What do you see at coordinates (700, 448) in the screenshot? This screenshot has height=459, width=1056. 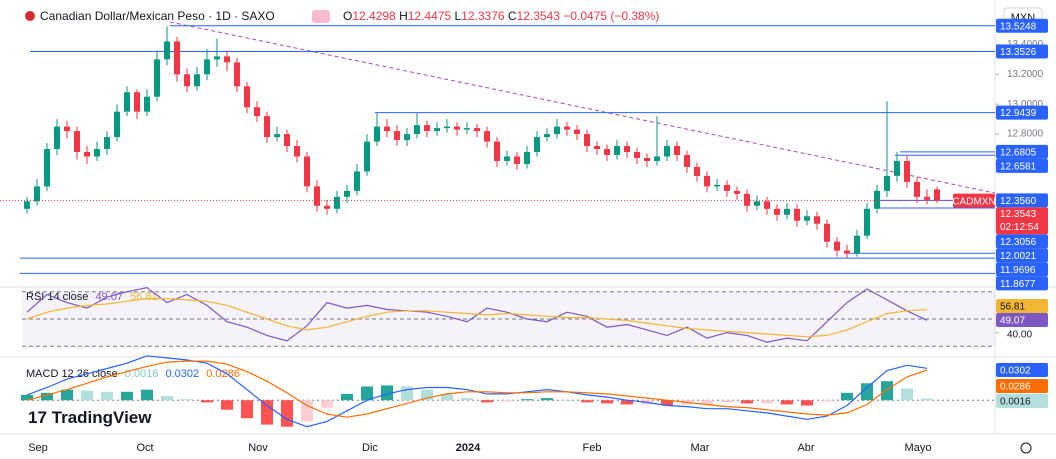 I see `x-tick-label: Mar` at bounding box center [700, 448].